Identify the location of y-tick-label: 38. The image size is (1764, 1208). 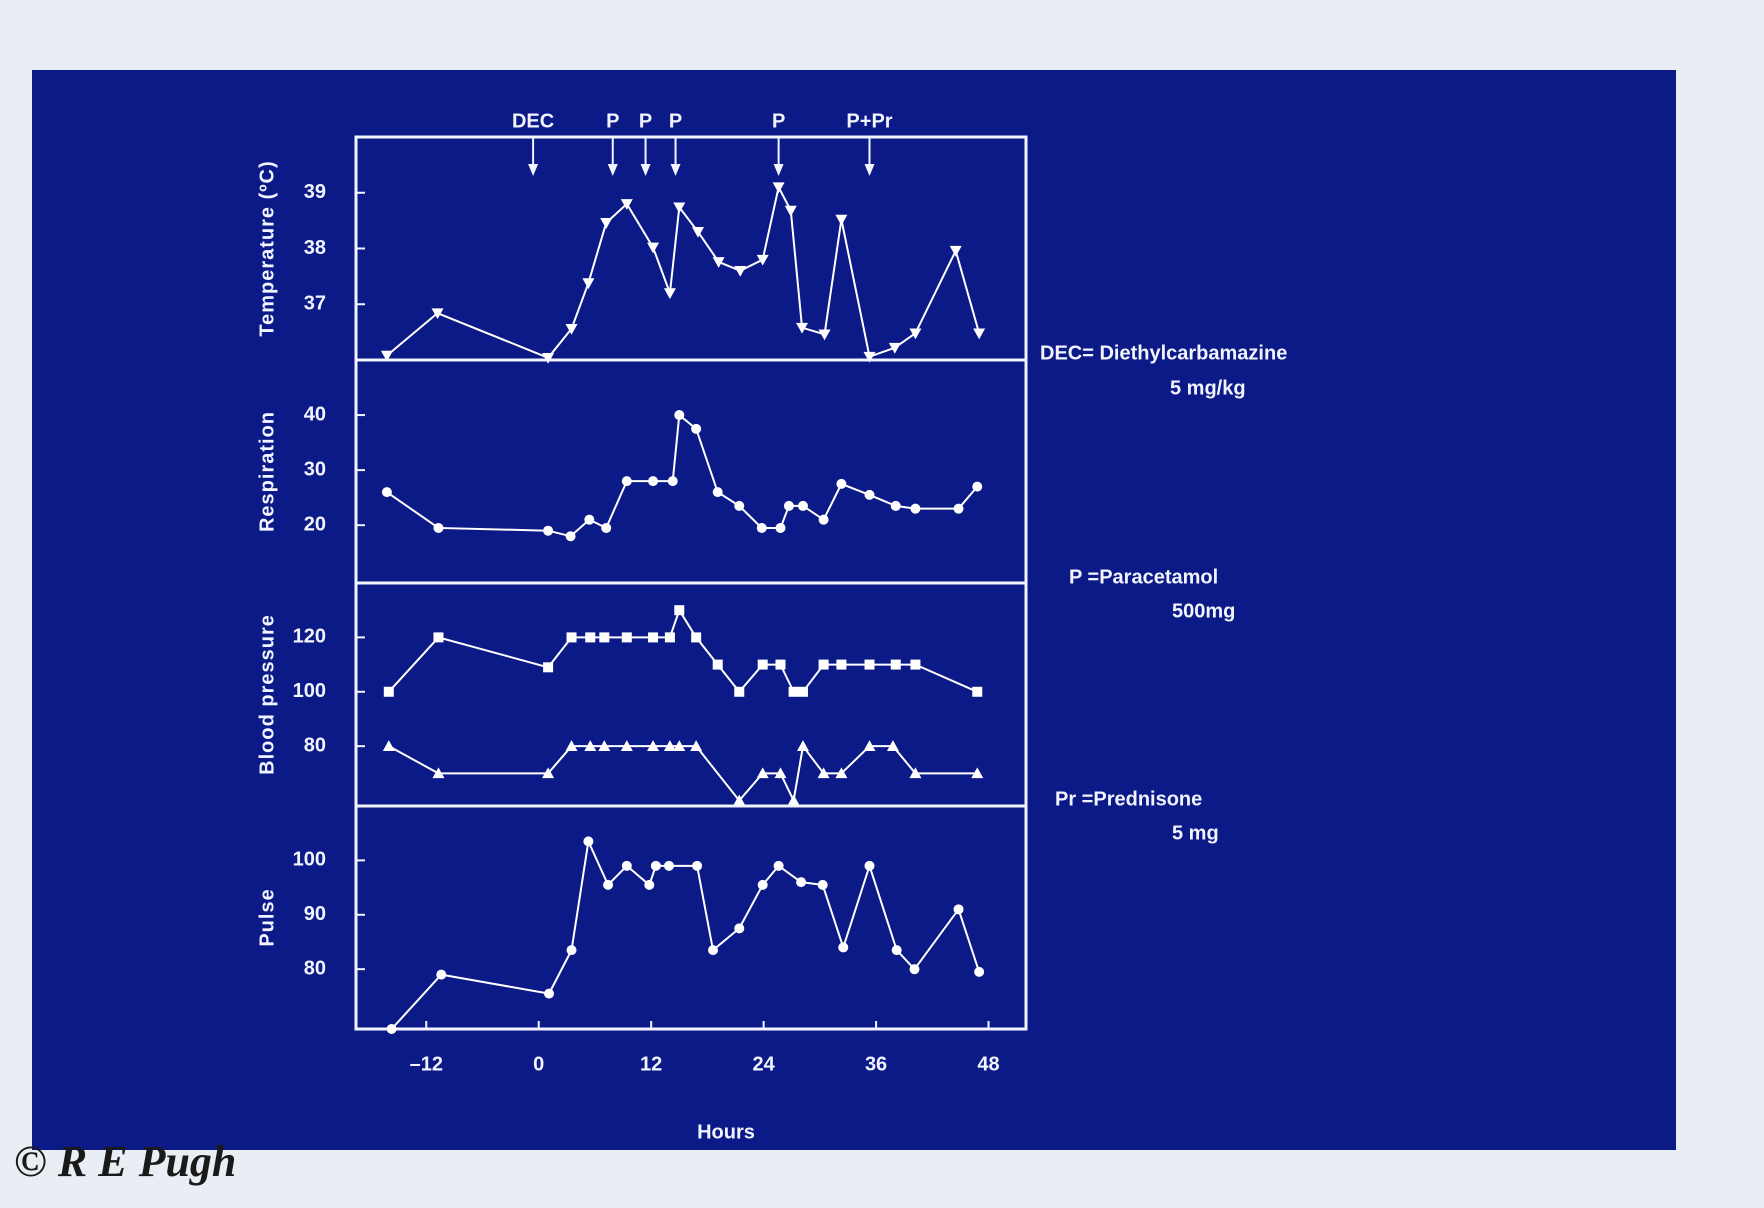
(315, 248).